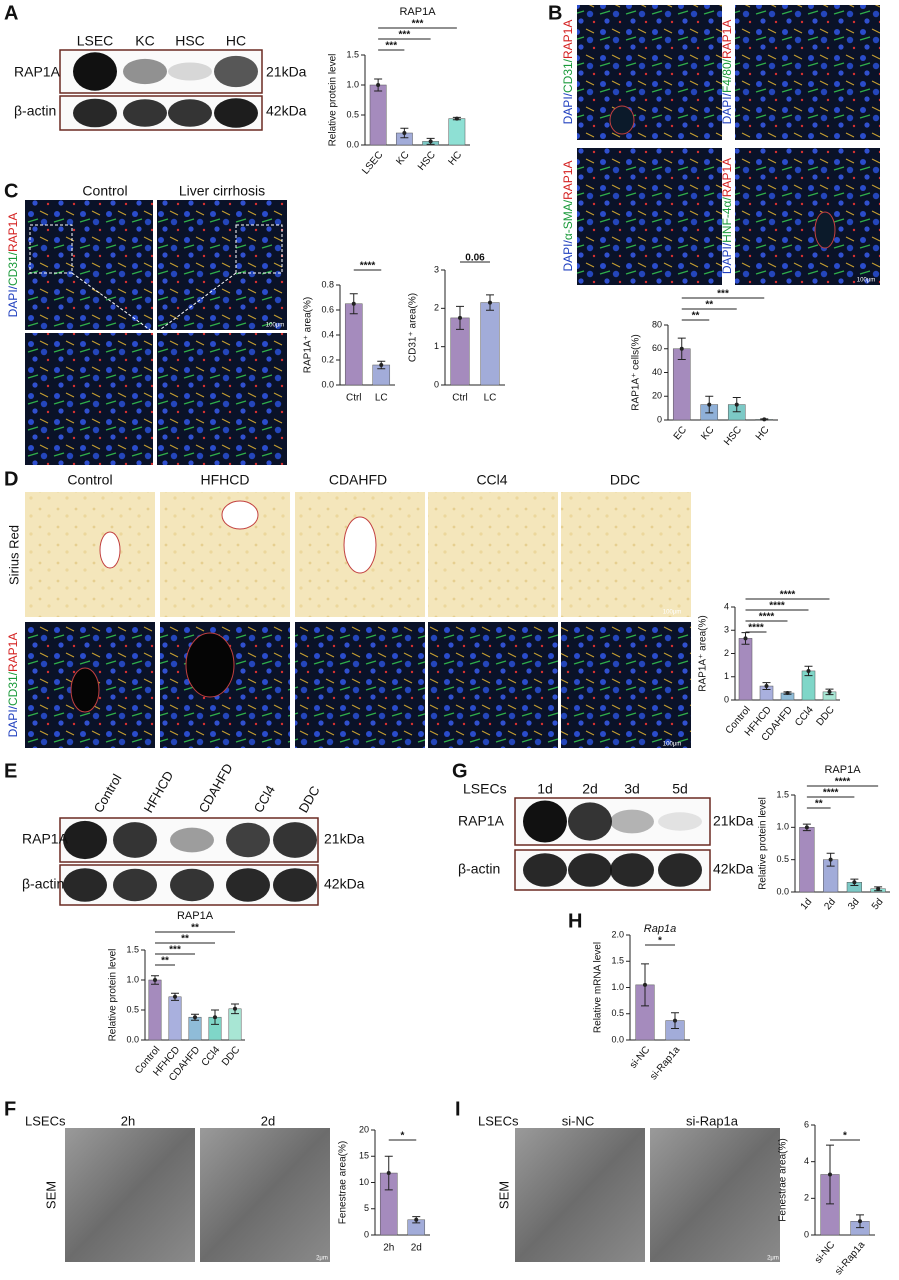 The width and height of the screenshot is (899, 1280). Describe the element at coordinates (327, 309) in the screenshot. I see `y-tick-label: 0.6` at that location.